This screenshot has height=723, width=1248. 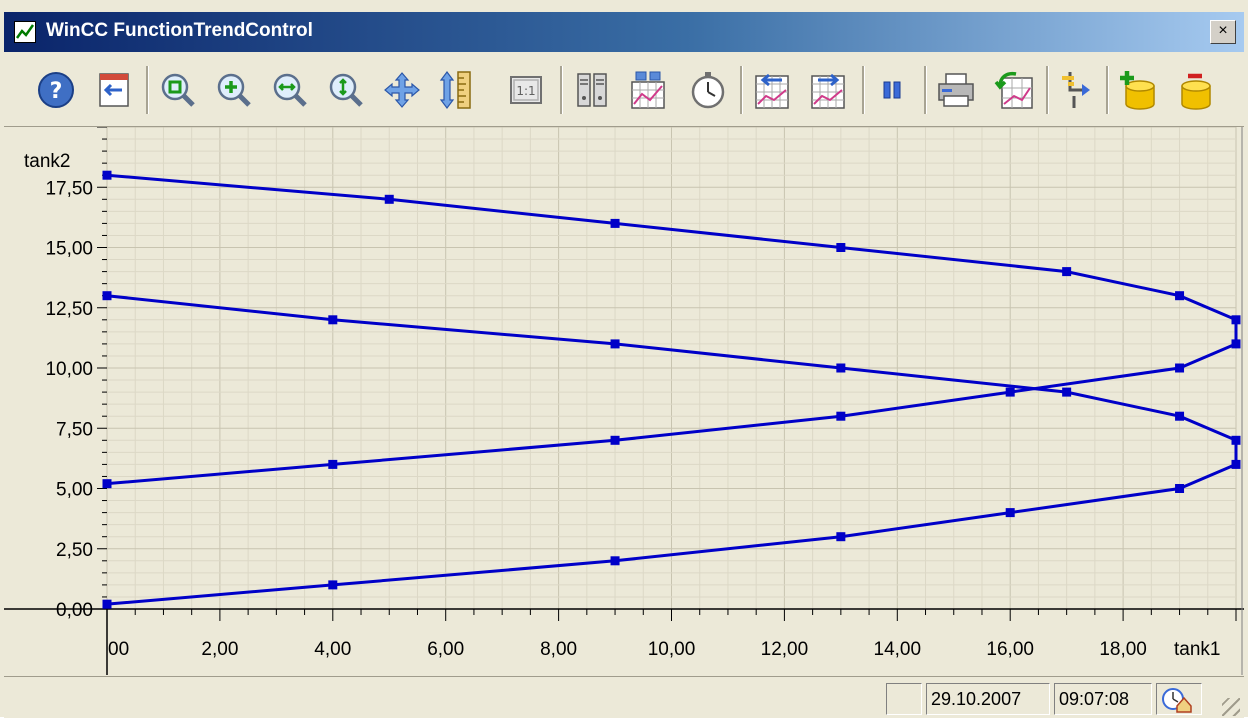 What do you see at coordinates (558, 649) in the screenshot?
I see `x-tick-label: 8,00` at bounding box center [558, 649].